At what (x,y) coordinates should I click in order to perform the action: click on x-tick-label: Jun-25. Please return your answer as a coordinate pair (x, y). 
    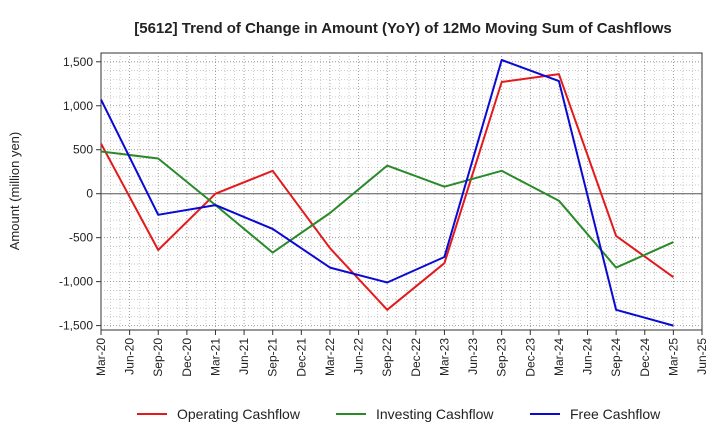
    Looking at the image, I should click on (702, 356).